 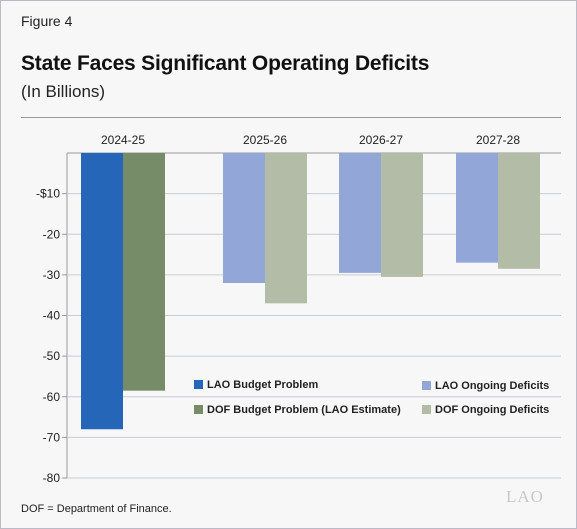 What do you see at coordinates (525, 496) in the screenshot?
I see `lao-logo: LAO` at bounding box center [525, 496].